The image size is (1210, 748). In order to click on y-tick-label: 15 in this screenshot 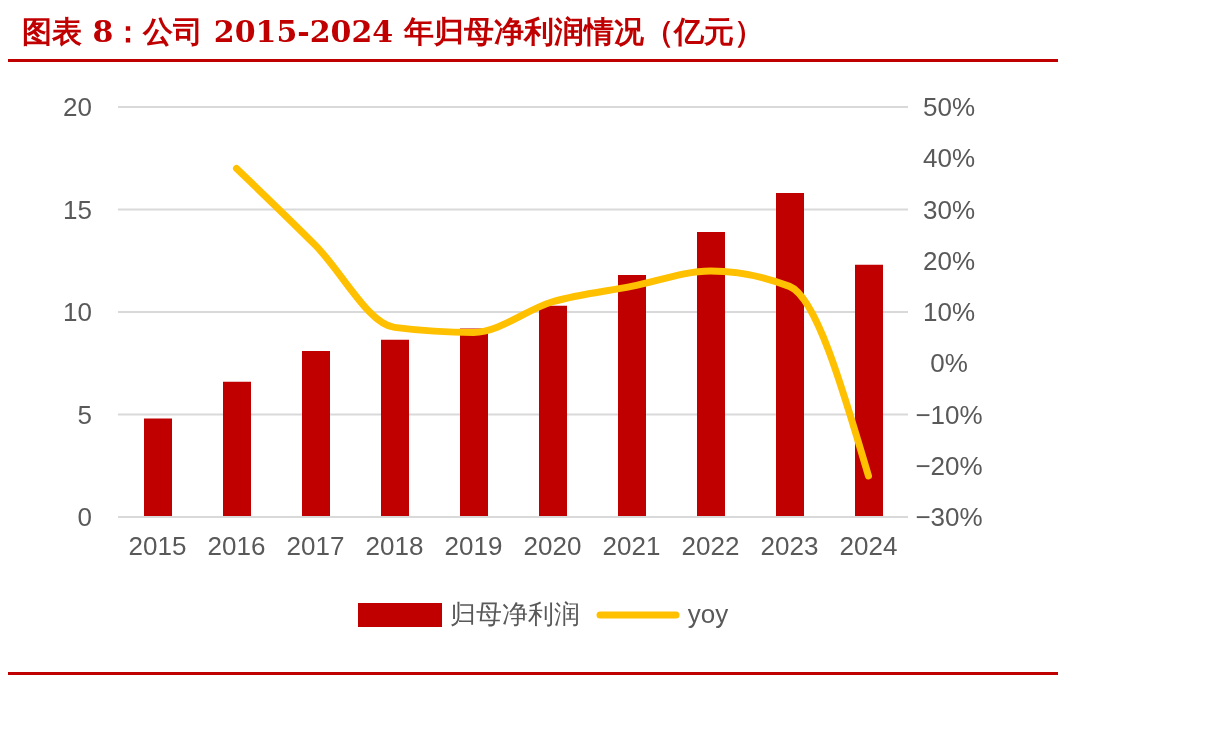, I will do `click(77, 209)`.